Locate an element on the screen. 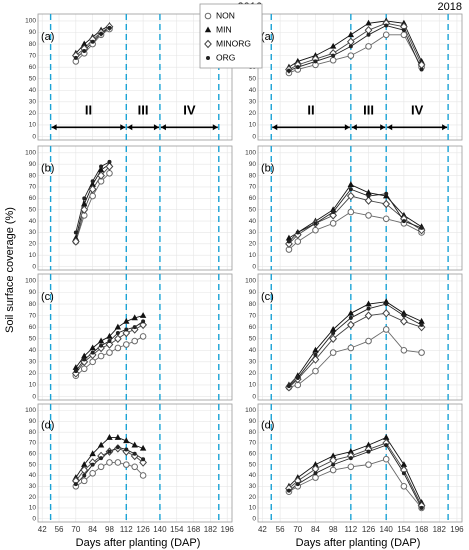 The height and width of the screenshot is (550, 469). legend-marker is located at coordinates (208, 44).